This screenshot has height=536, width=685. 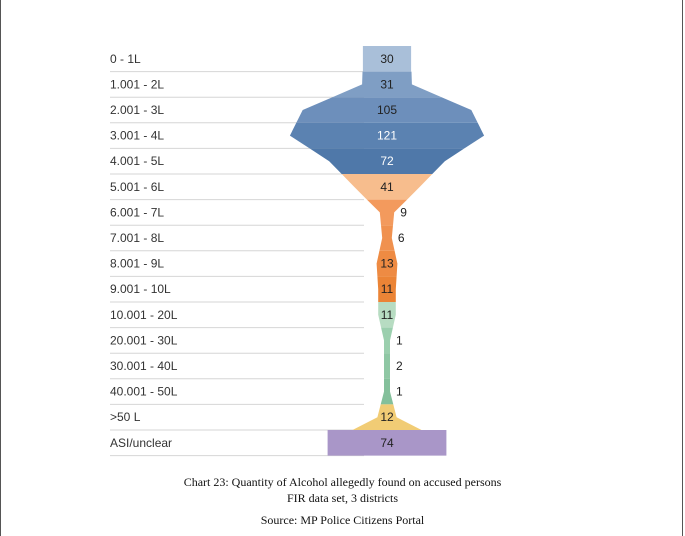 I want to click on category-label: 30.001 - 40L, so click(x=144, y=366).